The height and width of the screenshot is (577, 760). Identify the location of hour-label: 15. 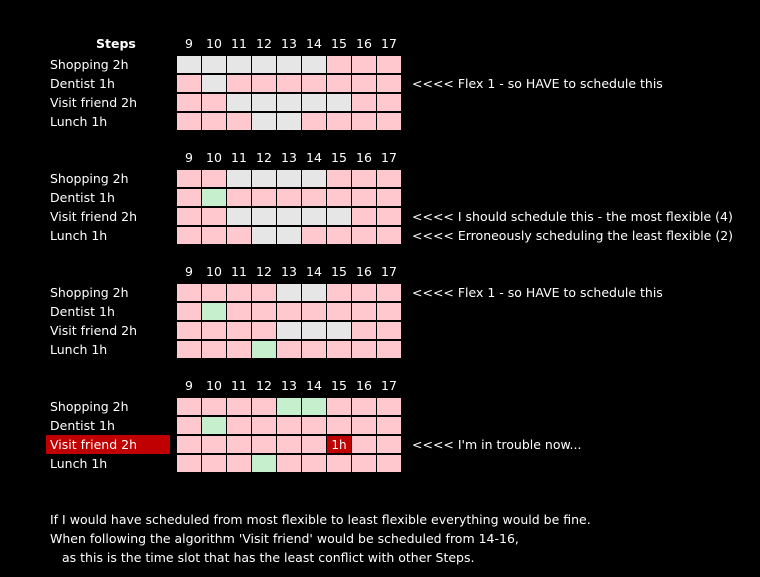
(339, 157).